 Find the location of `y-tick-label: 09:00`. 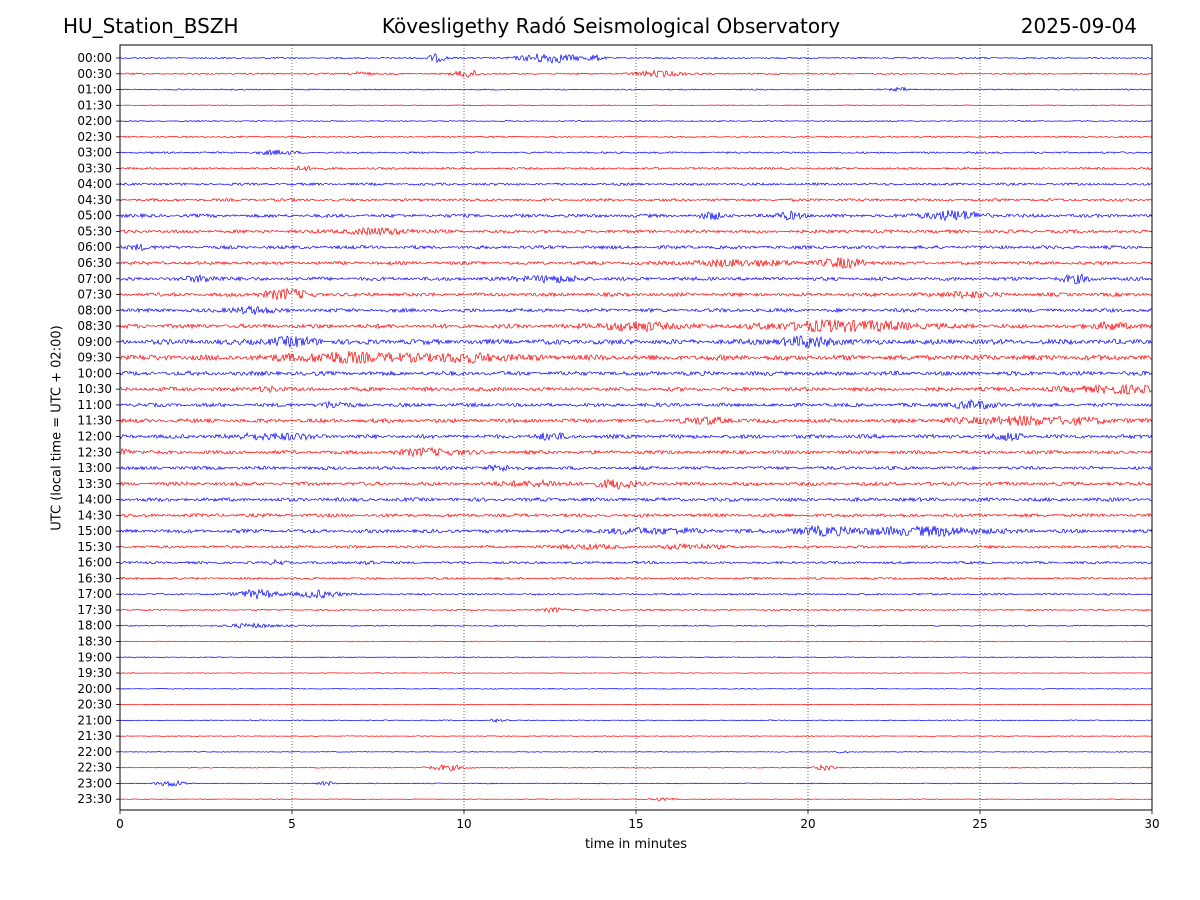

y-tick-label: 09:00 is located at coordinates (94, 342).